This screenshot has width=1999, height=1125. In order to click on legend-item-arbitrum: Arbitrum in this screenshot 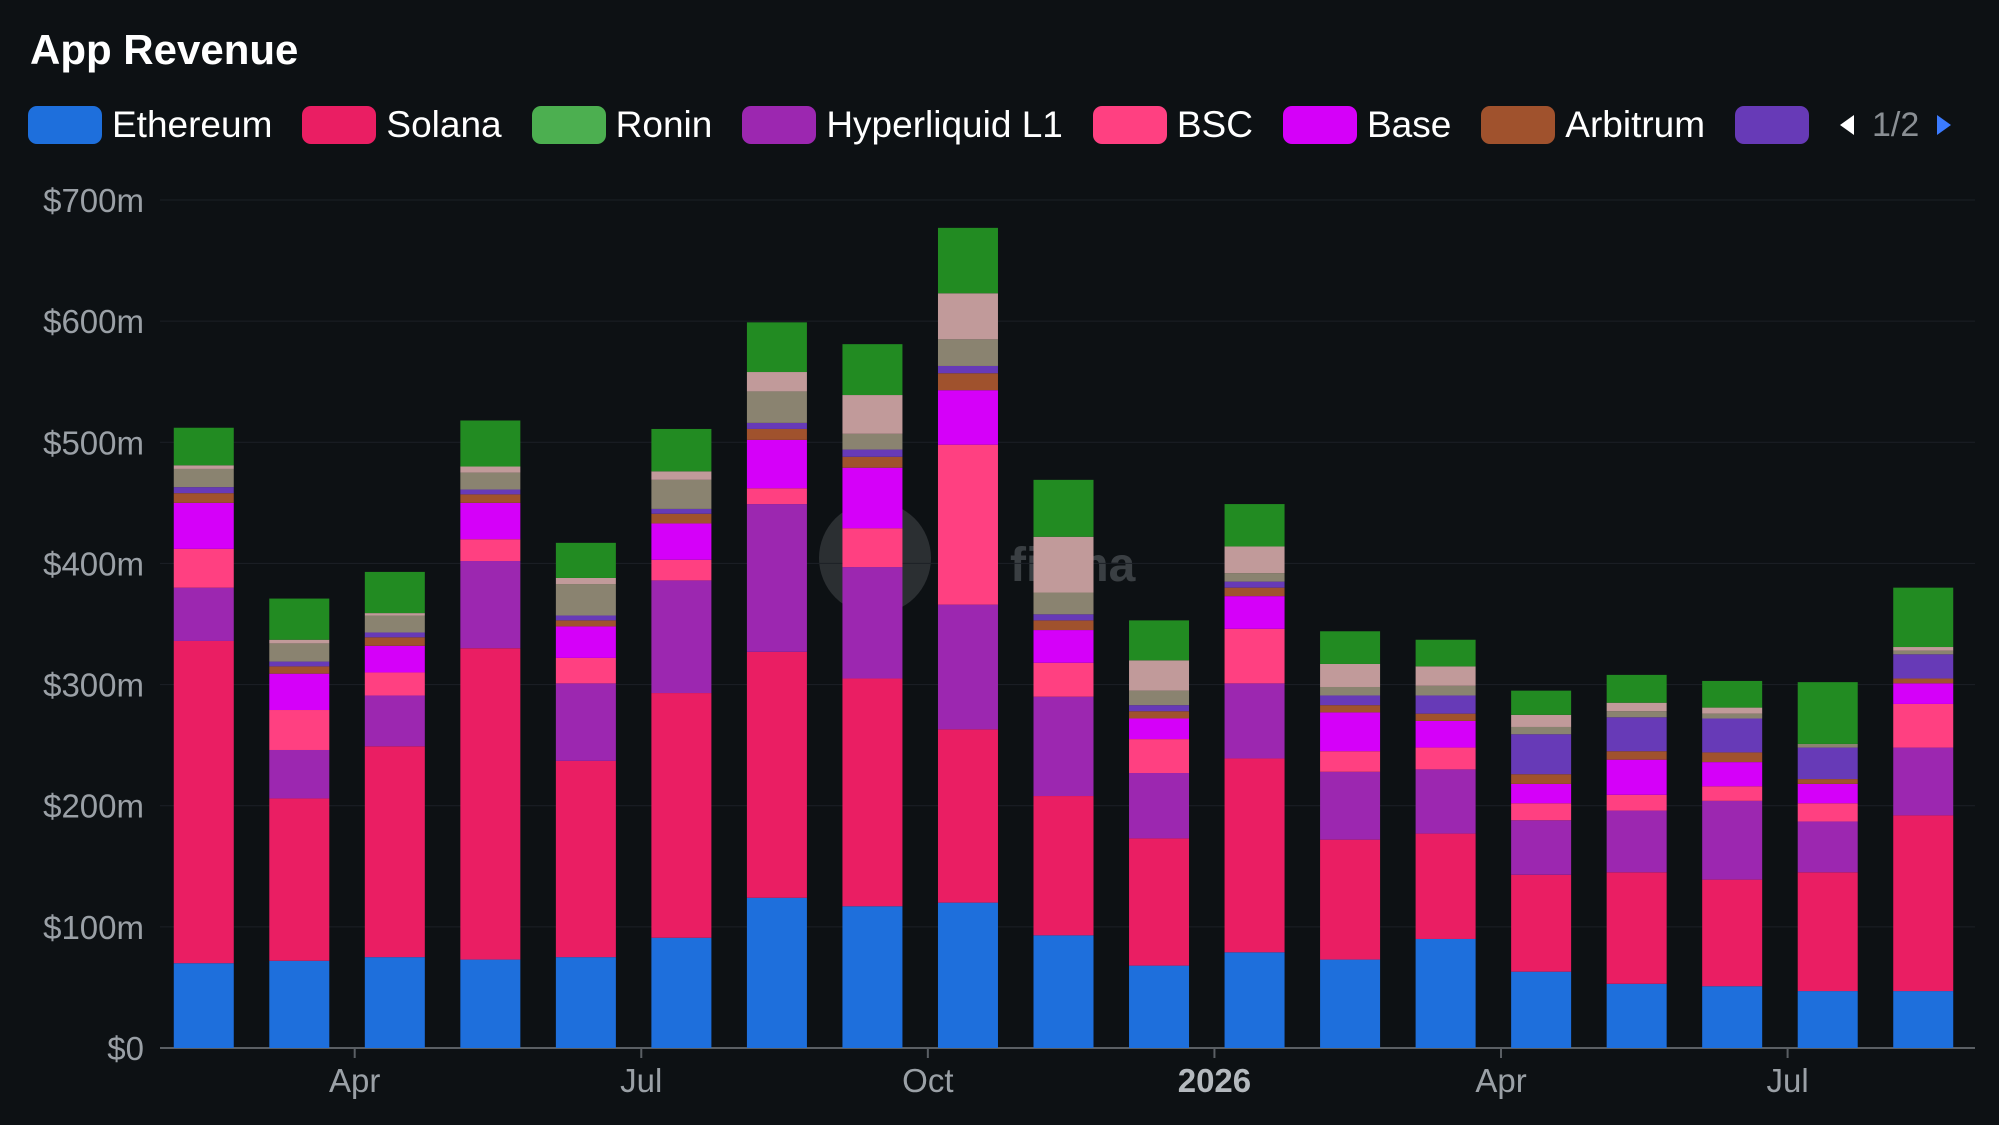, I will do `click(1593, 125)`.